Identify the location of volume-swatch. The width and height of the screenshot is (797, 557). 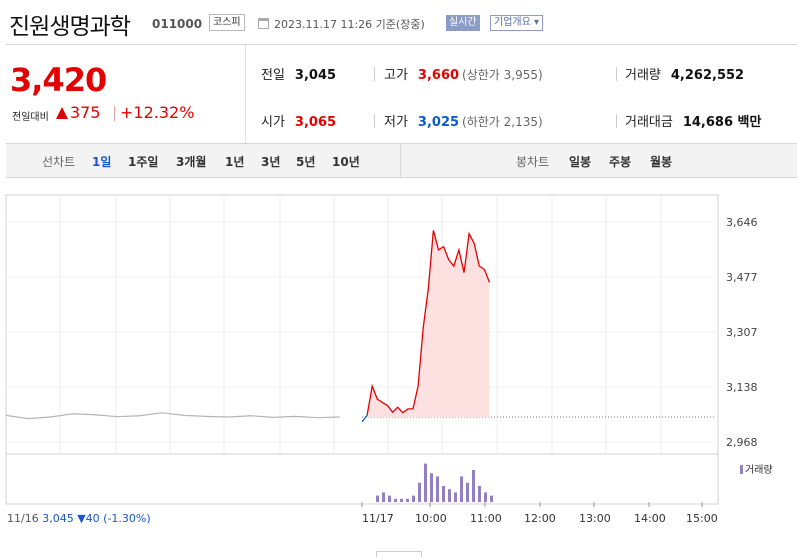
(741, 469).